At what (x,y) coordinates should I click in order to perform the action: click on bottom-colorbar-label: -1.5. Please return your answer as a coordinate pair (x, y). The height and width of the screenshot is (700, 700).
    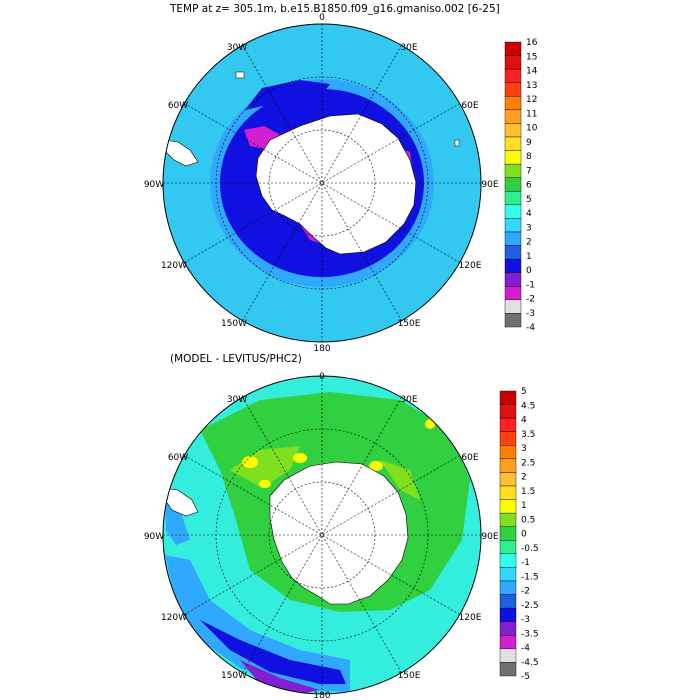
    Looking at the image, I should click on (530, 577).